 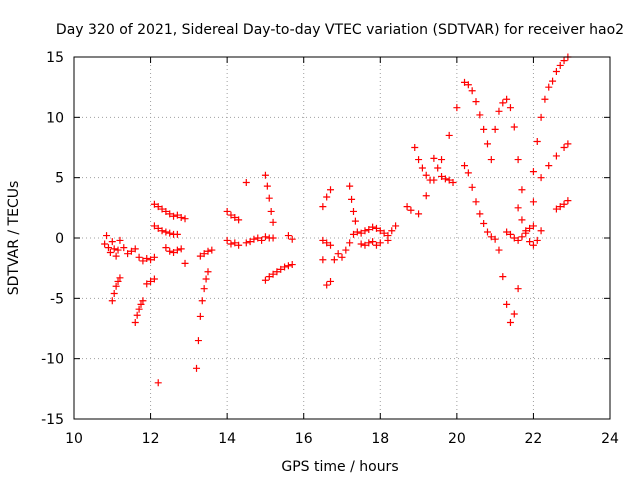 What do you see at coordinates (59, 239) in the screenshot?
I see `y-tick-label: 0` at bounding box center [59, 239].